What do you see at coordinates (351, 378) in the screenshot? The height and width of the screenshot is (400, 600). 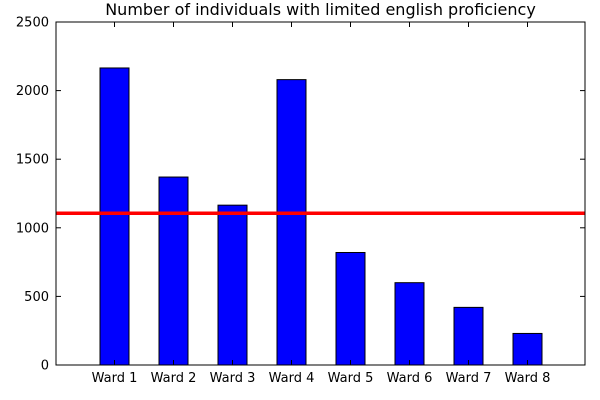 I see `x-tick-label: Ward 5` at bounding box center [351, 378].